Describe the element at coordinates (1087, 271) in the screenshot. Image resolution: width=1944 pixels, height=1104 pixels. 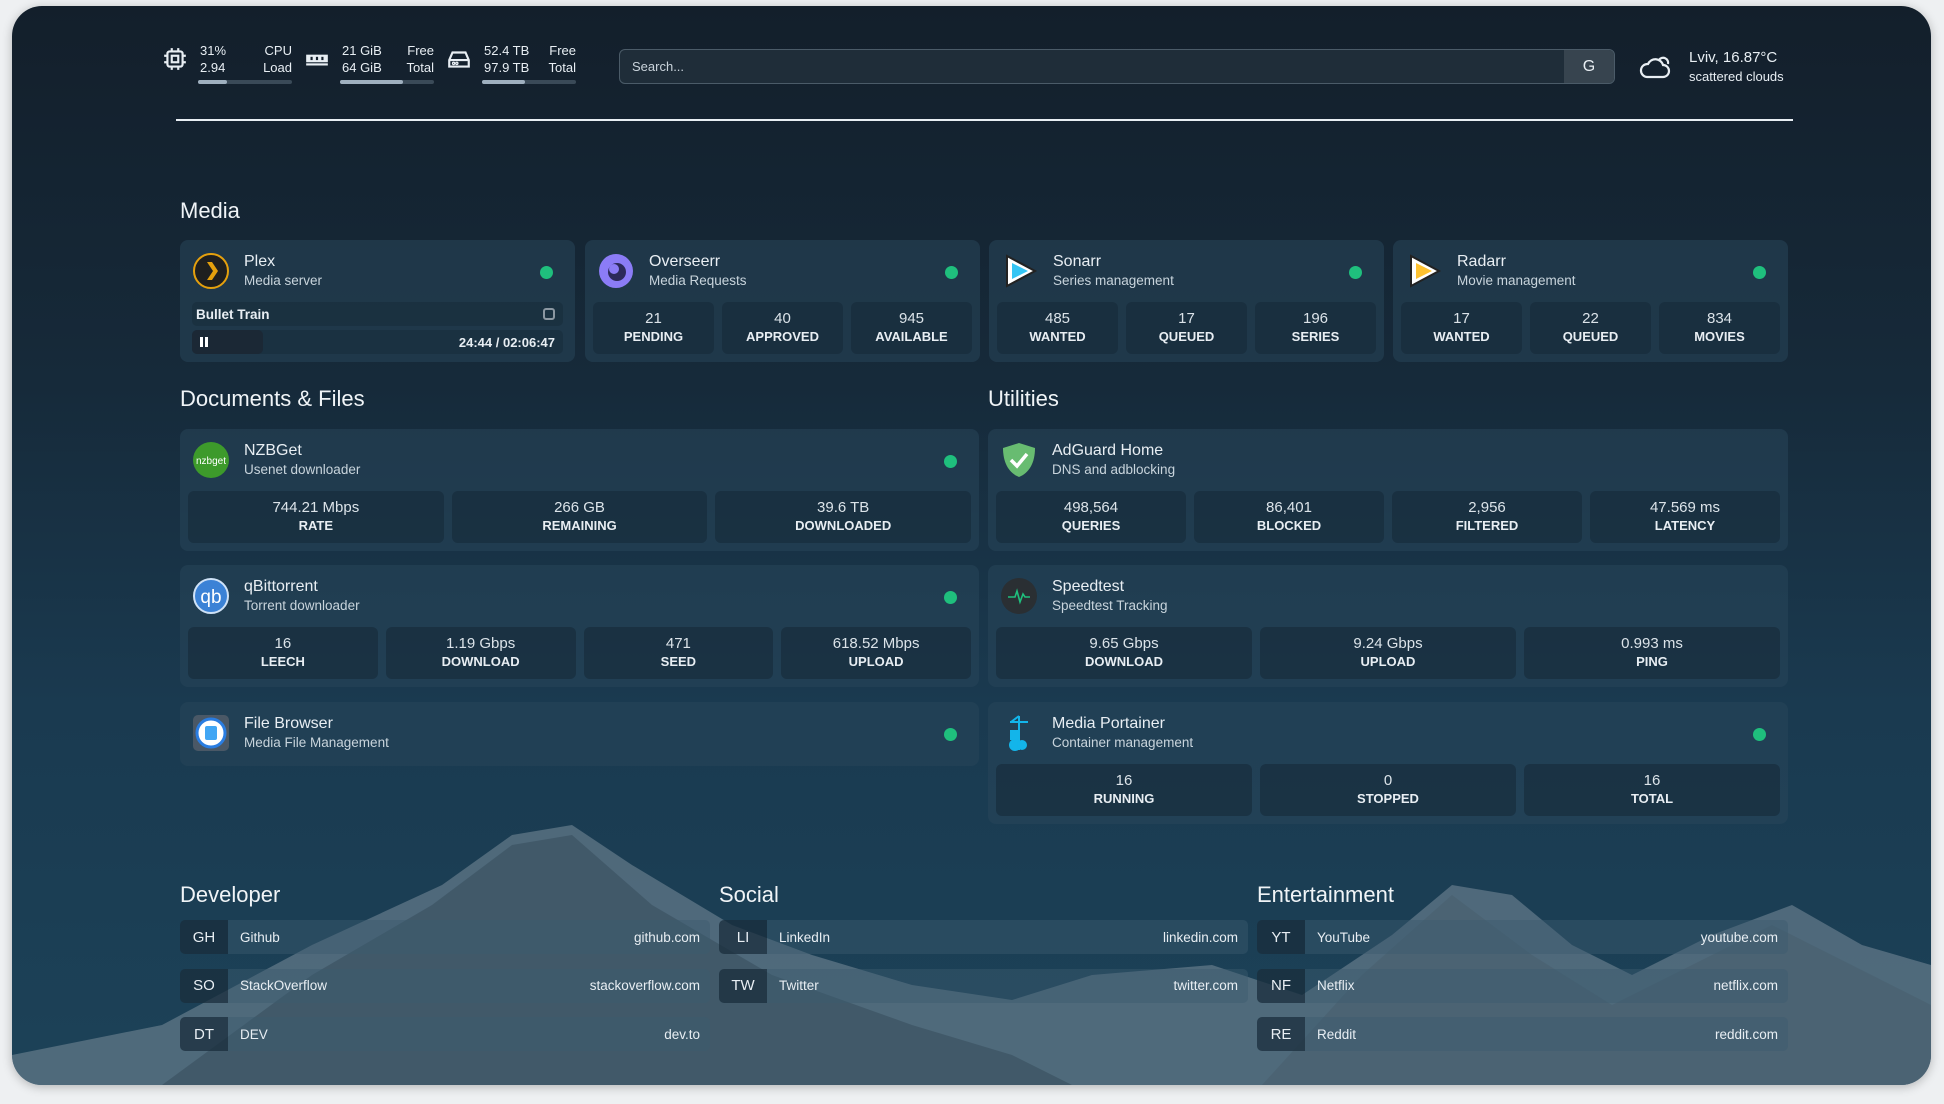
I see `sonarr-header: Sonarr Series management` at that location.